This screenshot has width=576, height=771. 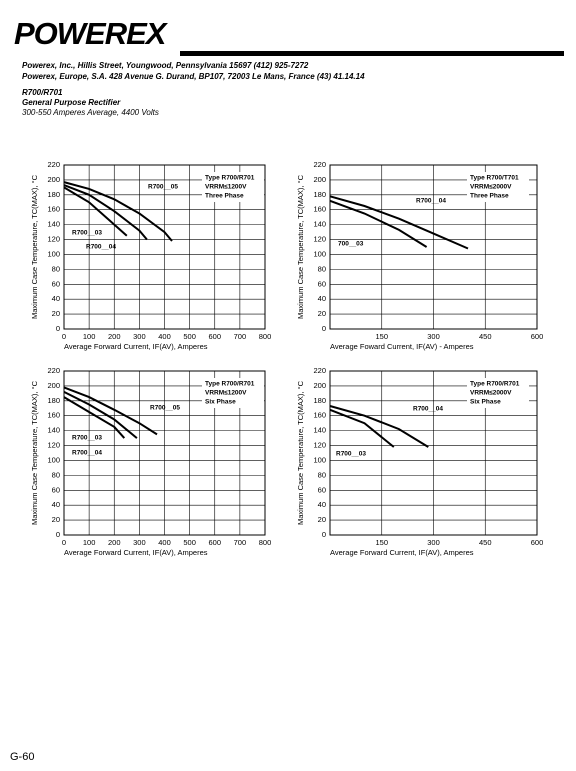 I want to click on note: Type R700/T701, so click(x=494, y=178).